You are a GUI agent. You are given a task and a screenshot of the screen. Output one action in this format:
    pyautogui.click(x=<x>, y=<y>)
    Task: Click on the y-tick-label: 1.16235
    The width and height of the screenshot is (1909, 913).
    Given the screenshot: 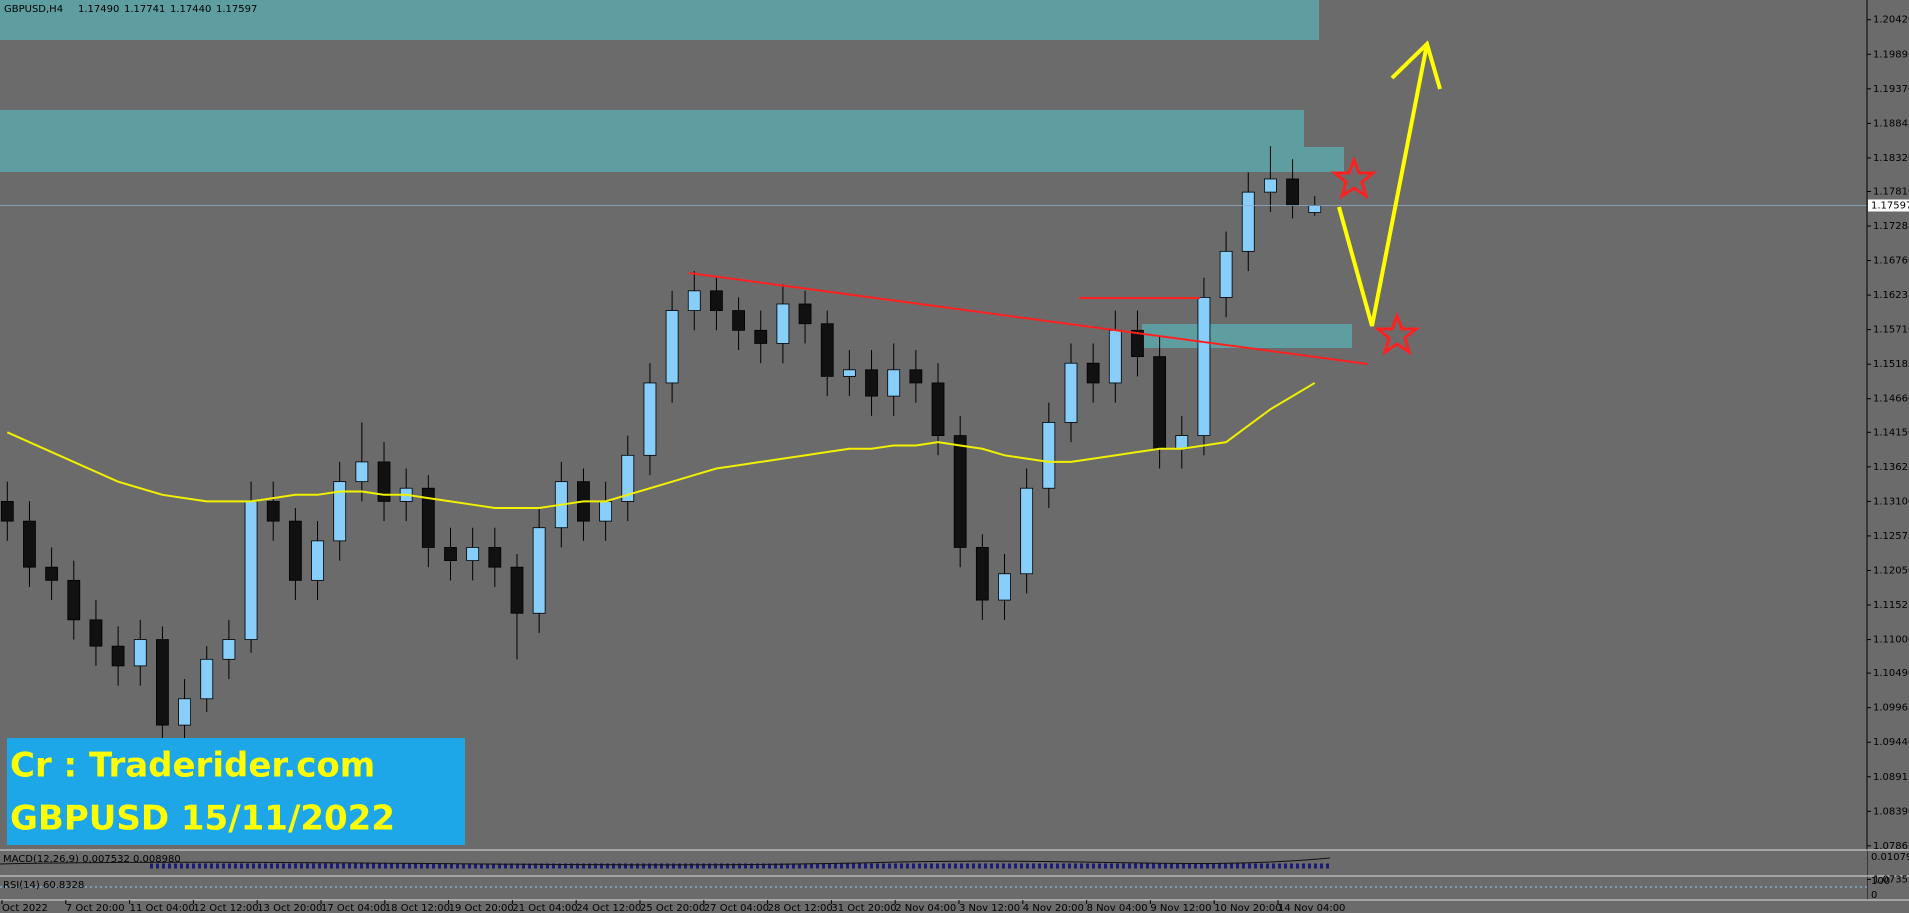 What is the action you would take?
    pyautogui.click(x=1891, y=295)
    